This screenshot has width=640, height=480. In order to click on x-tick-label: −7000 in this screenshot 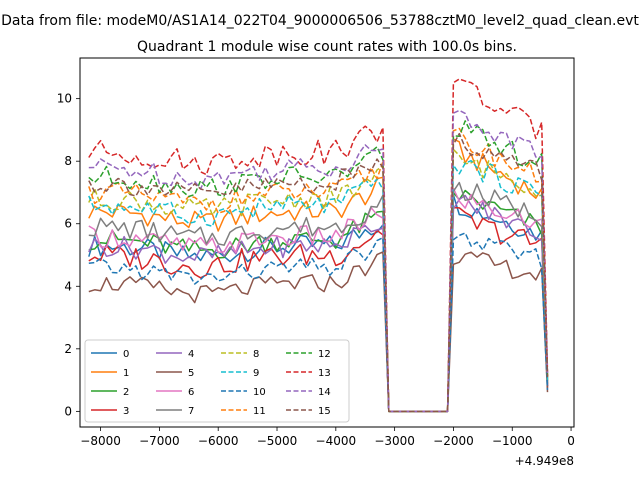, I will do `click(159, 441)`.